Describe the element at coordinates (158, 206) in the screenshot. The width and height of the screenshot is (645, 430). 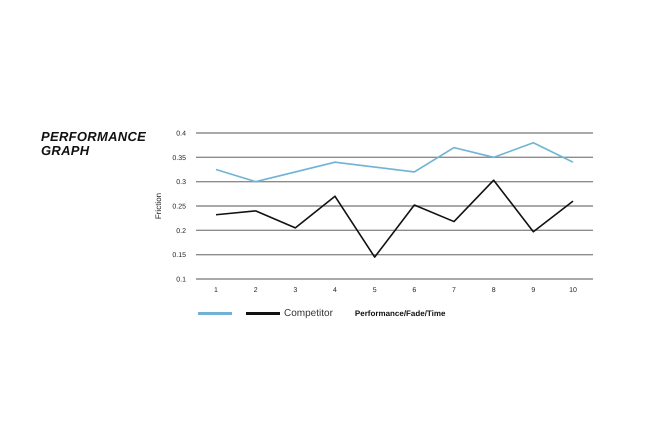
I see `y-axis-title: Friction` at that location.